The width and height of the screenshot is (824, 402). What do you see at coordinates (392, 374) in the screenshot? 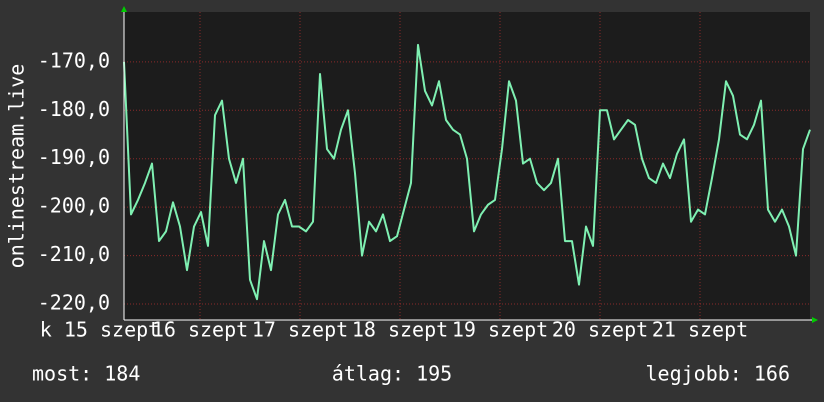
I see `stat-average: átlag: 195` at bounding box center [392, 374].